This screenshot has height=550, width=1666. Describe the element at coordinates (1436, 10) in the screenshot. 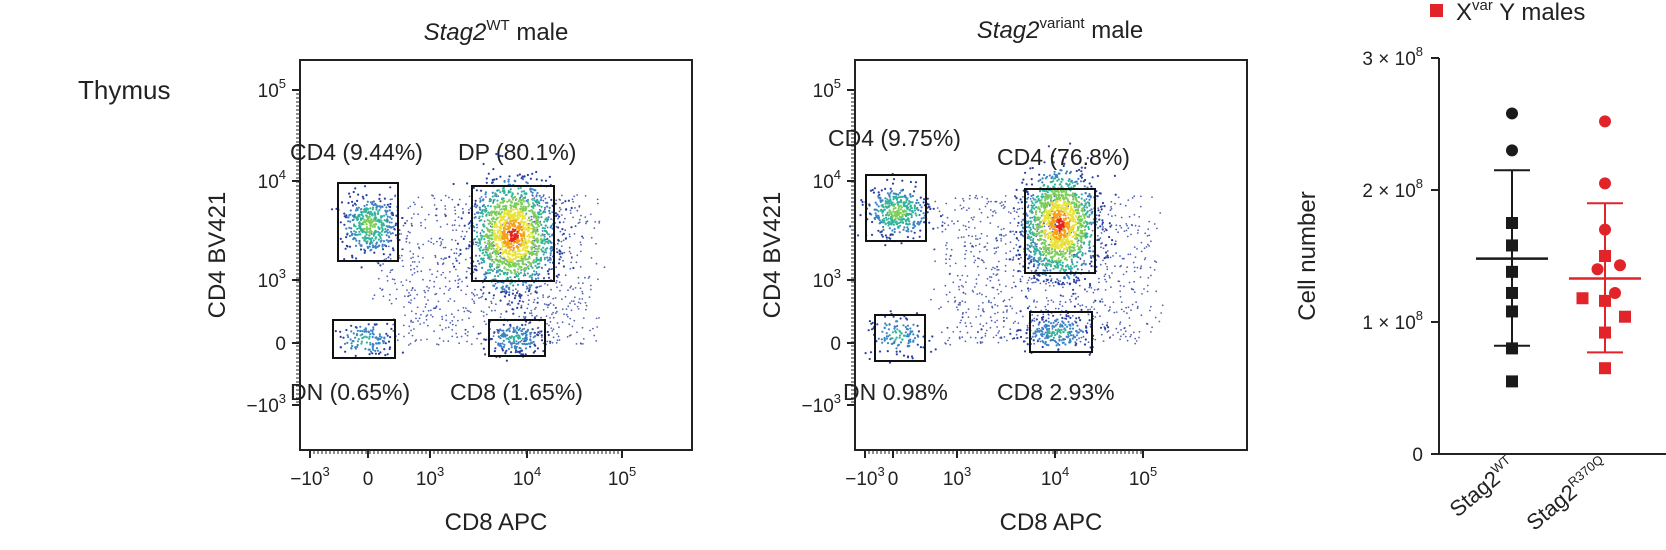

I see `legend-marker` at that location.